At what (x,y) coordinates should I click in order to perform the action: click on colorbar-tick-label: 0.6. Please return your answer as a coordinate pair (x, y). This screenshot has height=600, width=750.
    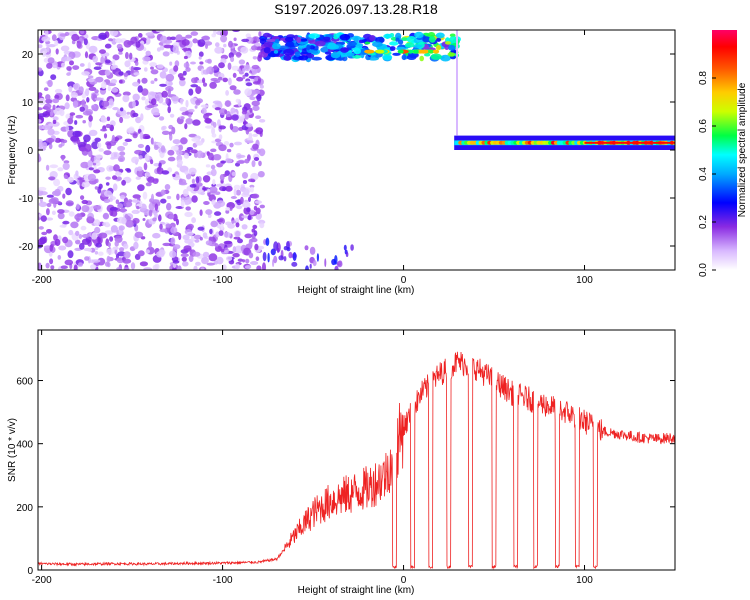
    Looking at the image, I should click on (703, 126).